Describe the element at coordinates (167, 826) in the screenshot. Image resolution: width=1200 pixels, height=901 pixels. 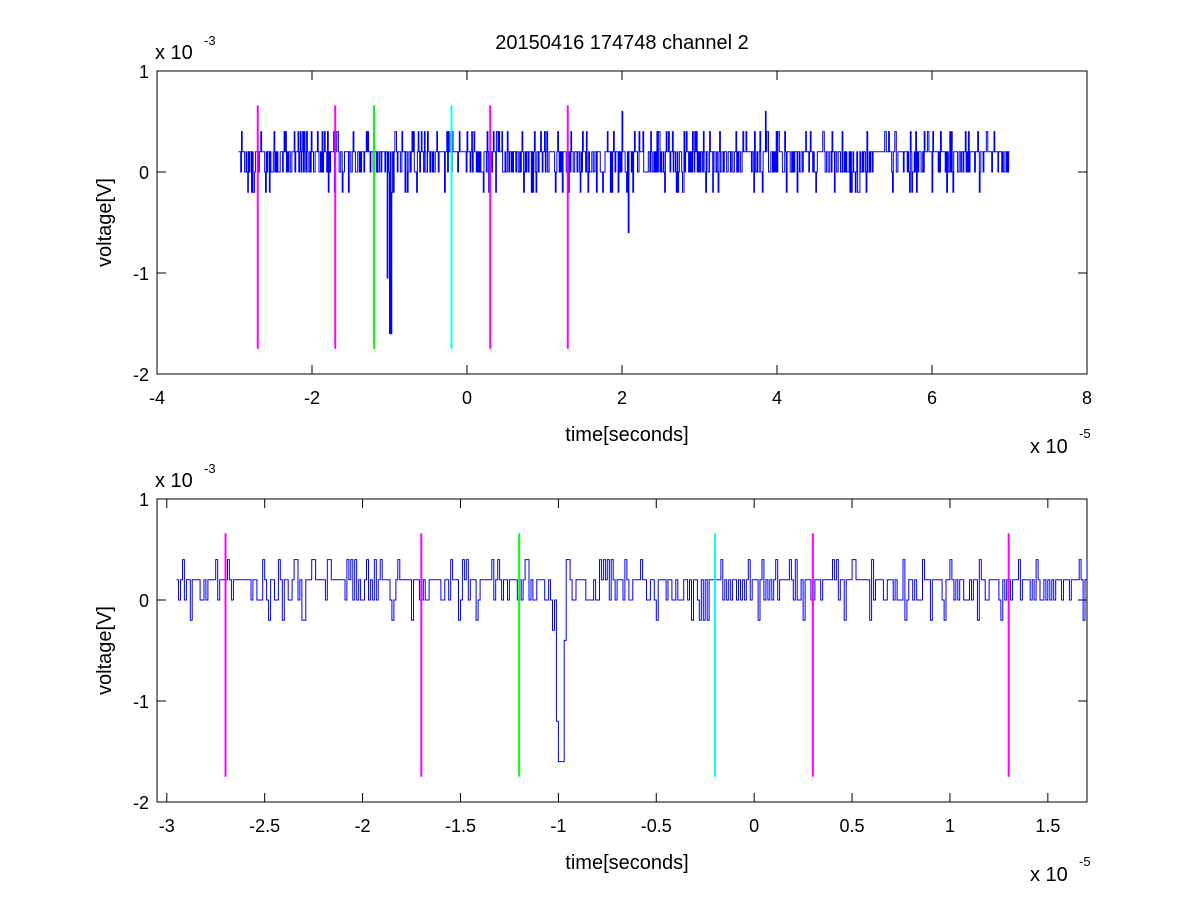
I see `x-tick-label: -3` at that location.